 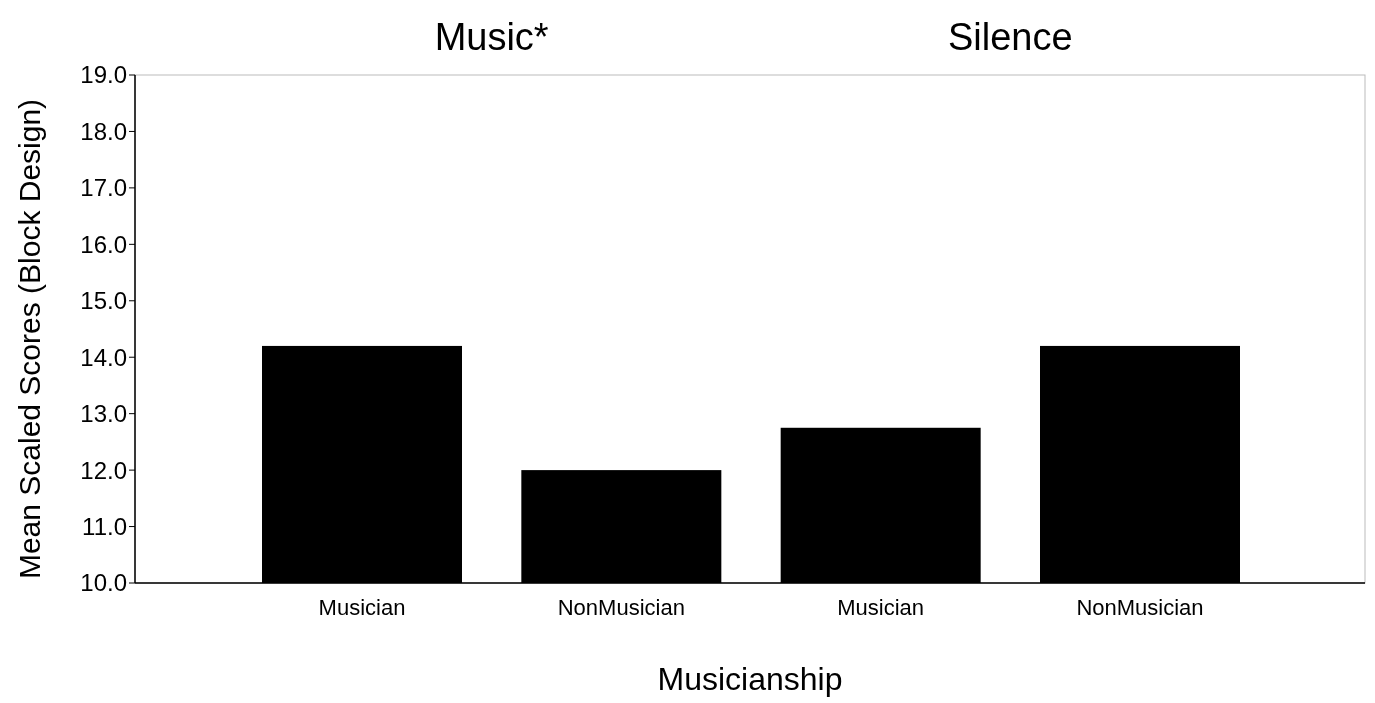 I want to click on y-tick-label: 15.0, so click(x=103, y=301).